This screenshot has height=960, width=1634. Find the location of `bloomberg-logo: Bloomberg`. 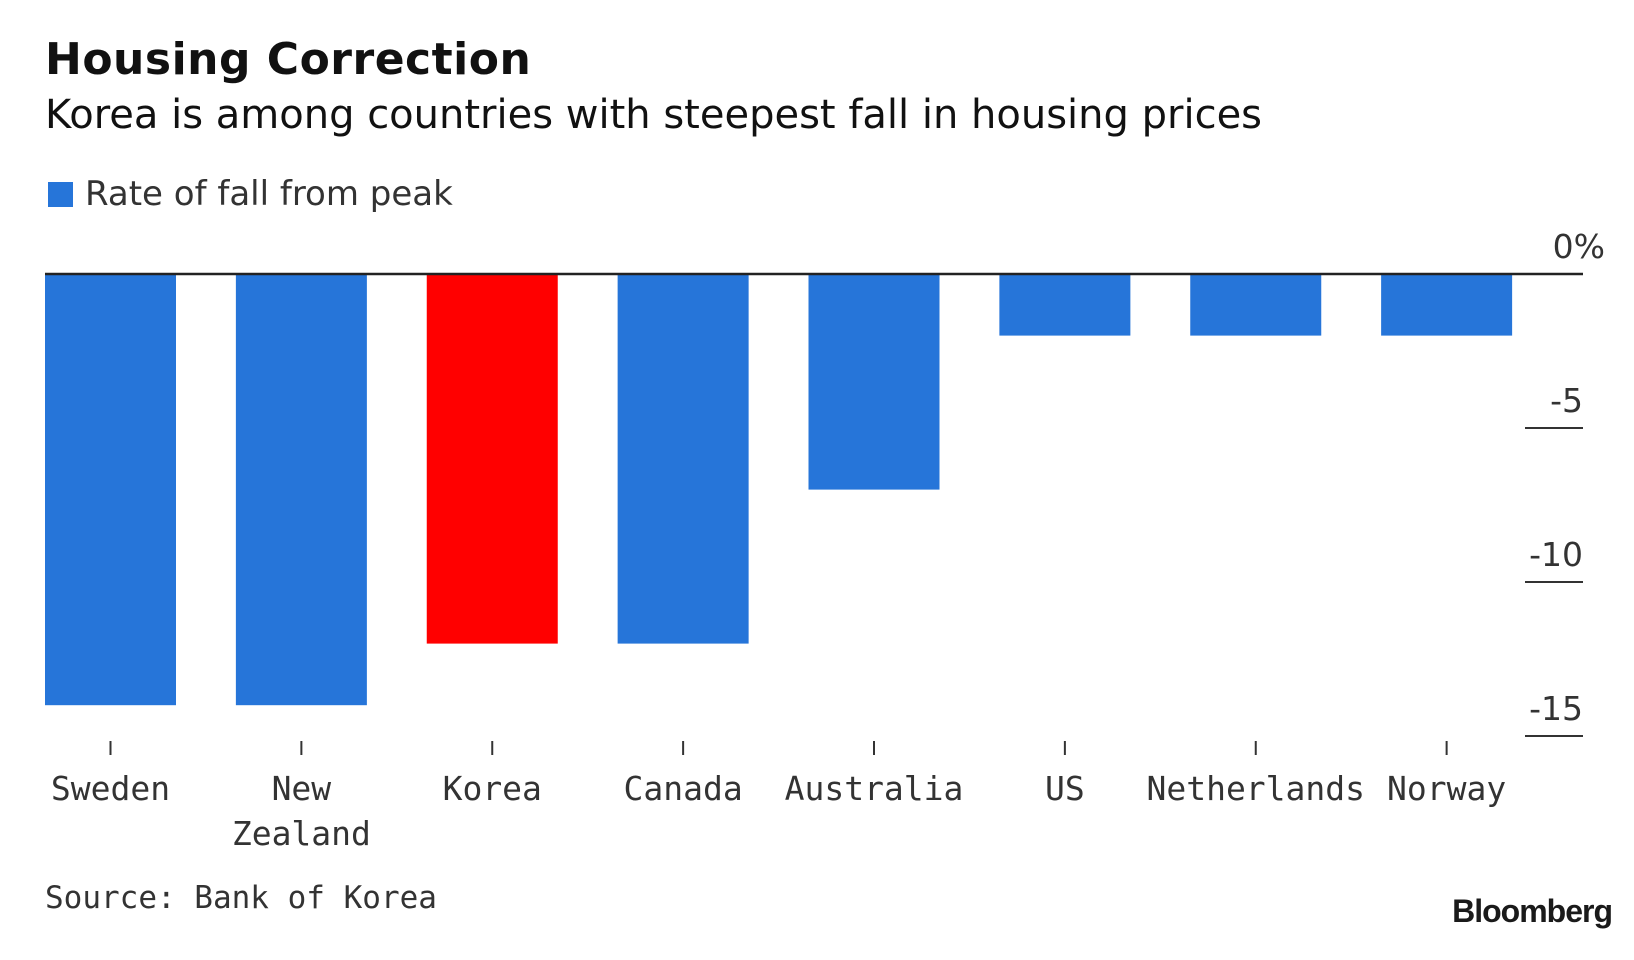

bloomberg-logo: Bloomberg is located at coordinates (1532, 911).